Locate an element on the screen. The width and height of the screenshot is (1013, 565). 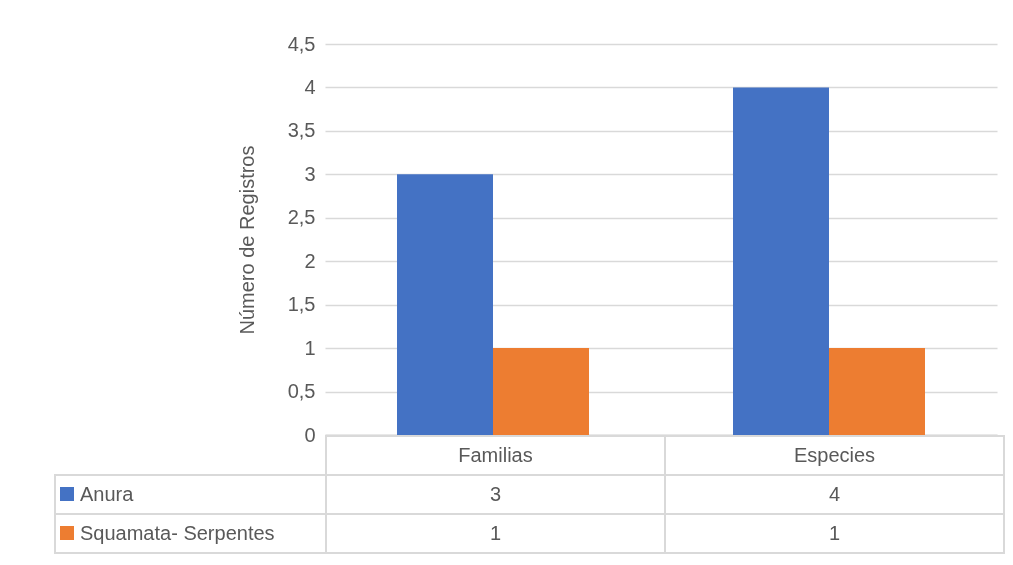
data-label: 1 is located at coordinates (834, 533).